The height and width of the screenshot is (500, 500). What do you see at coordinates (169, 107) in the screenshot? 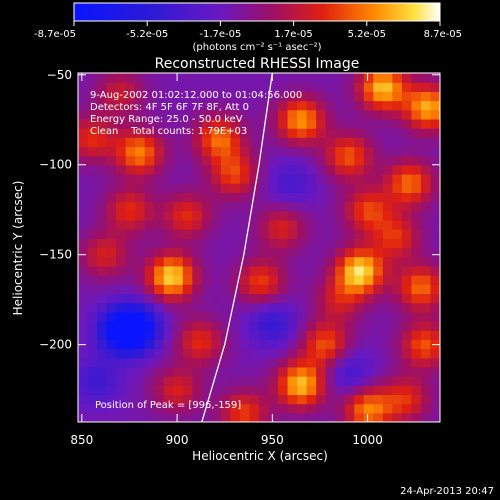
I see `annotation-detectors: Detectors: 4F 5F 6F 7F 8F, Att 0` at bounding box center [169, 107].